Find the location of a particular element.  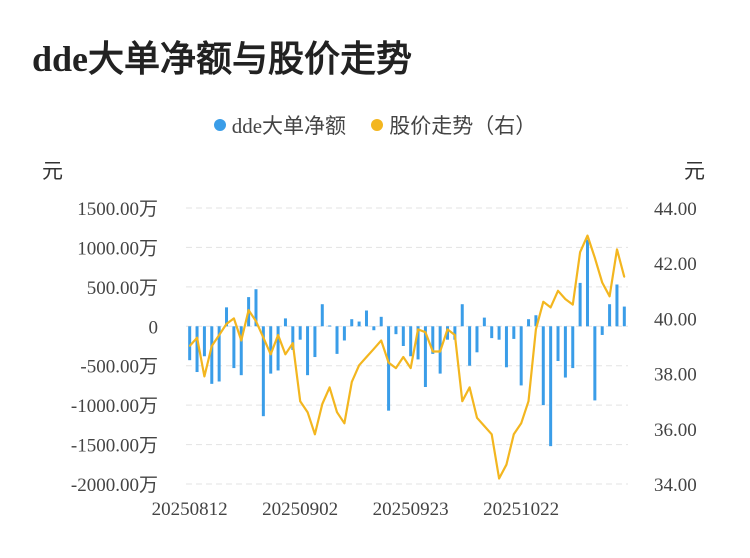

x-tick-label: 20250812 is located at coordinates (190, 509).